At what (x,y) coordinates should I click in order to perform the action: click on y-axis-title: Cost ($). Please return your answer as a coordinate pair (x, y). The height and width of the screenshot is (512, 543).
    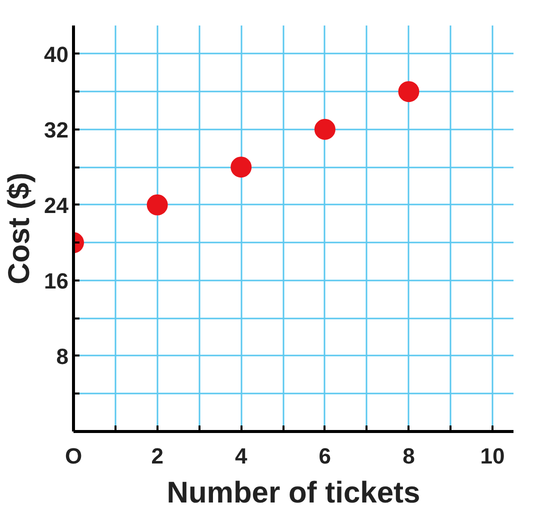
    Looking at the image, I should click on (19, 228).